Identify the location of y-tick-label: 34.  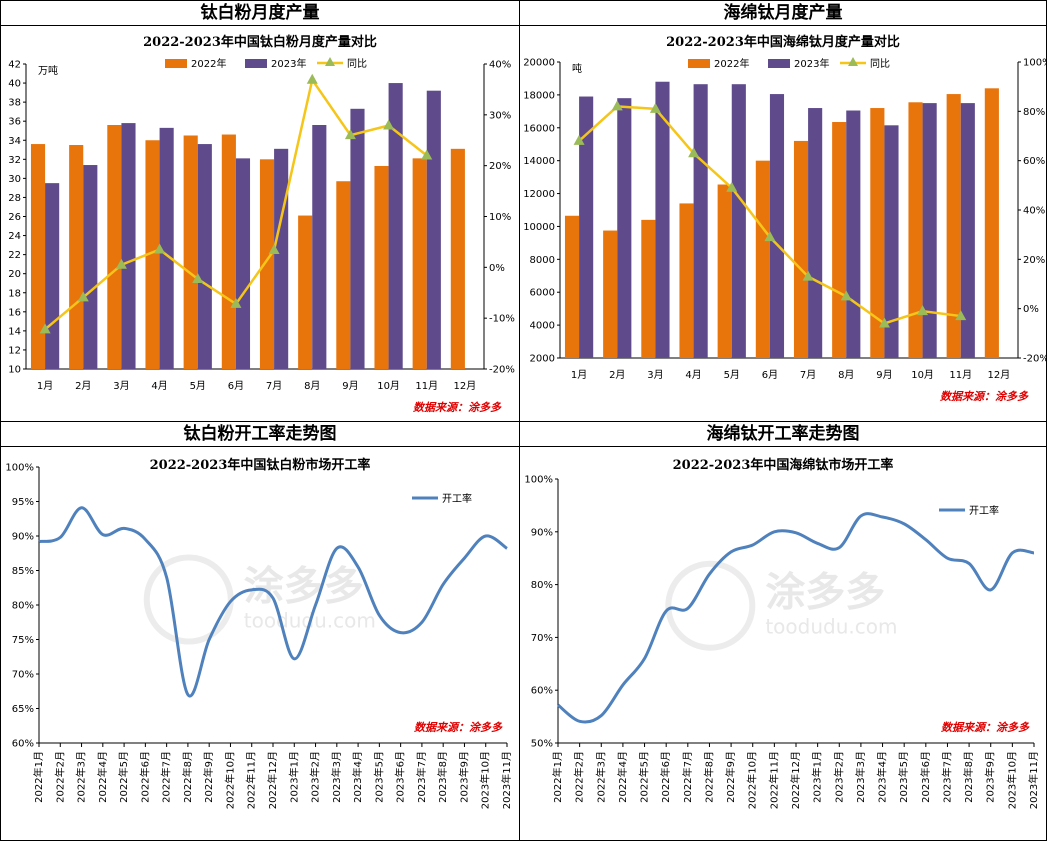
(14, 141).